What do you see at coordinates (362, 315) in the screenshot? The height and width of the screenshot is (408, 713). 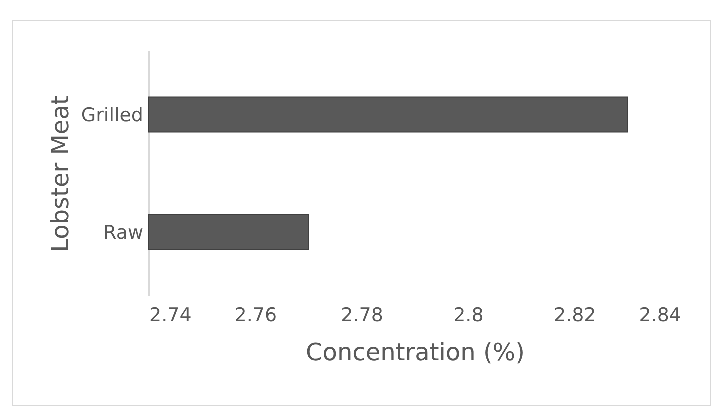 I see `x-tick-label: 2.78` at bounding box center [362, 315].